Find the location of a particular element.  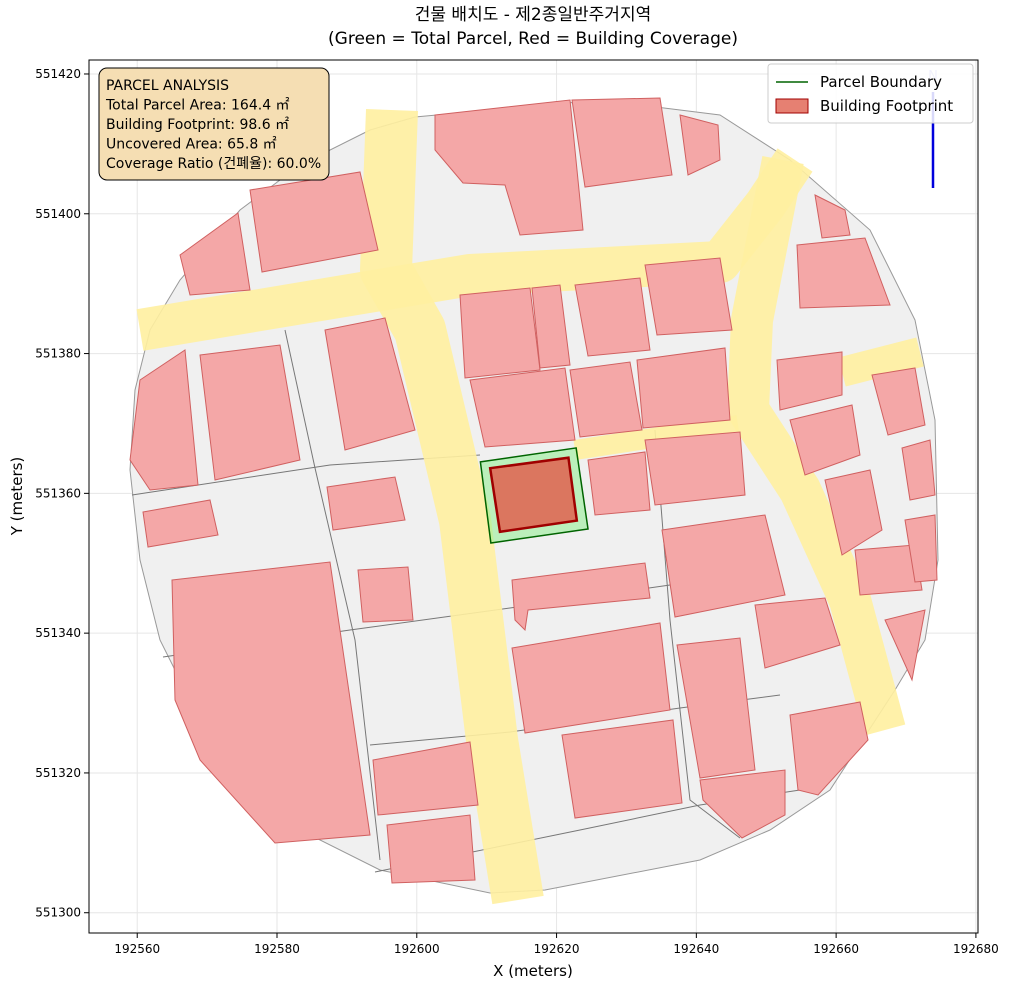

annotation-line: Total Parcel Area: 164.4 ㎡ is located at coordinates (197, 106).